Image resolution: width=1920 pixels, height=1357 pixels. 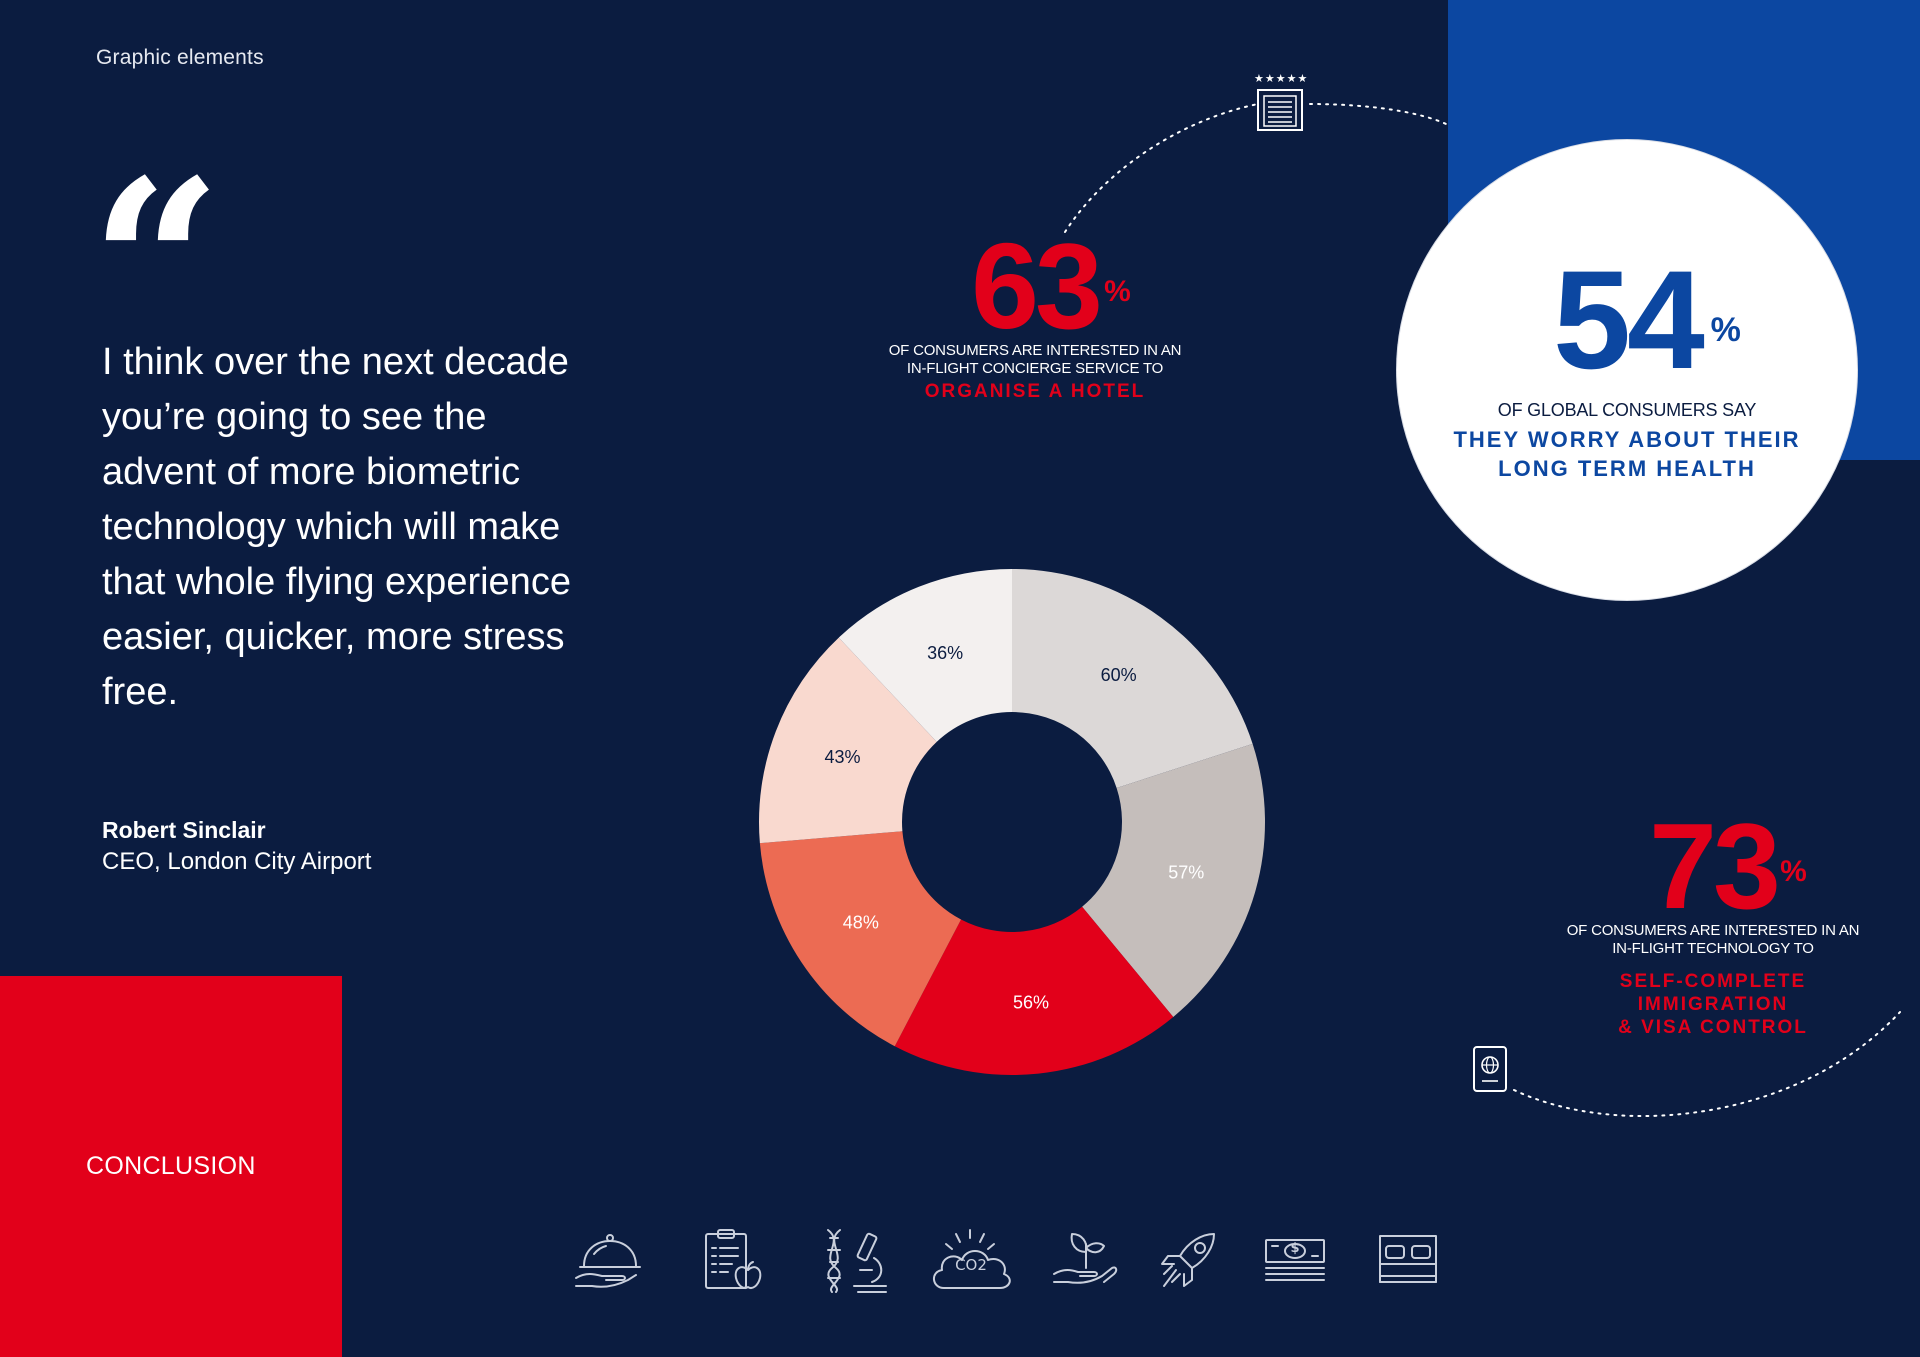 What do you see at coordinates (1408, 1260) in the screenshot?
I see `bed-icon` at bounding box center [1408, 1260].